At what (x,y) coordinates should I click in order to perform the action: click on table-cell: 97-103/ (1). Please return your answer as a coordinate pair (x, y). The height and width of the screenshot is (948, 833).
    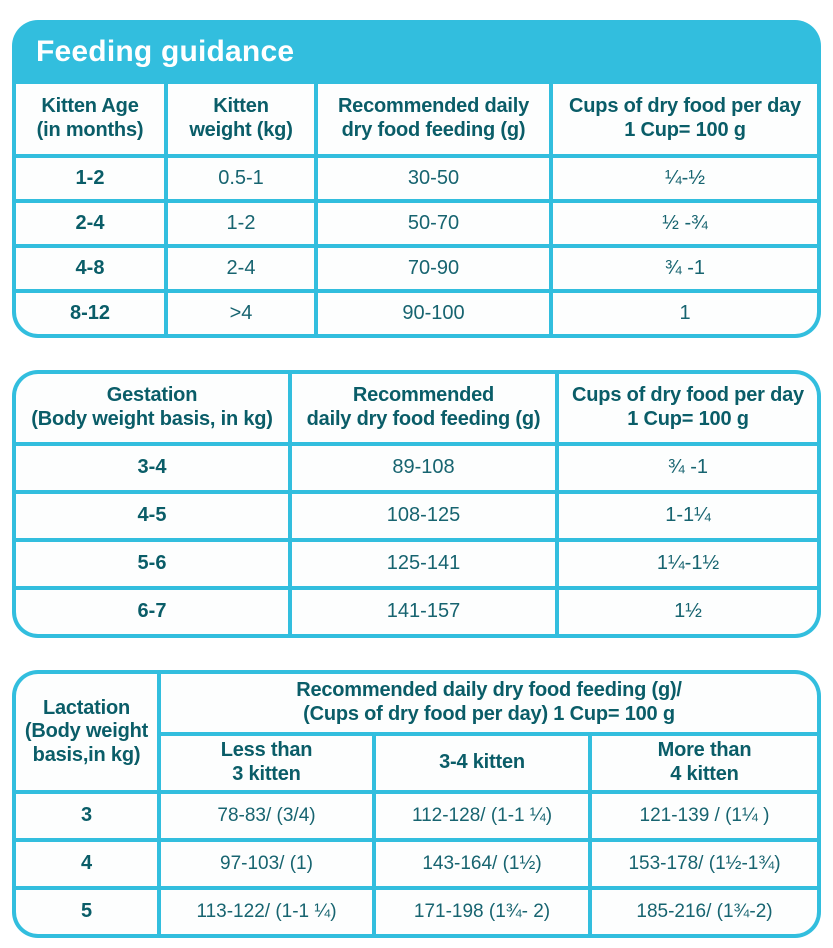
    Looking at the image, I should click on (266, 864).